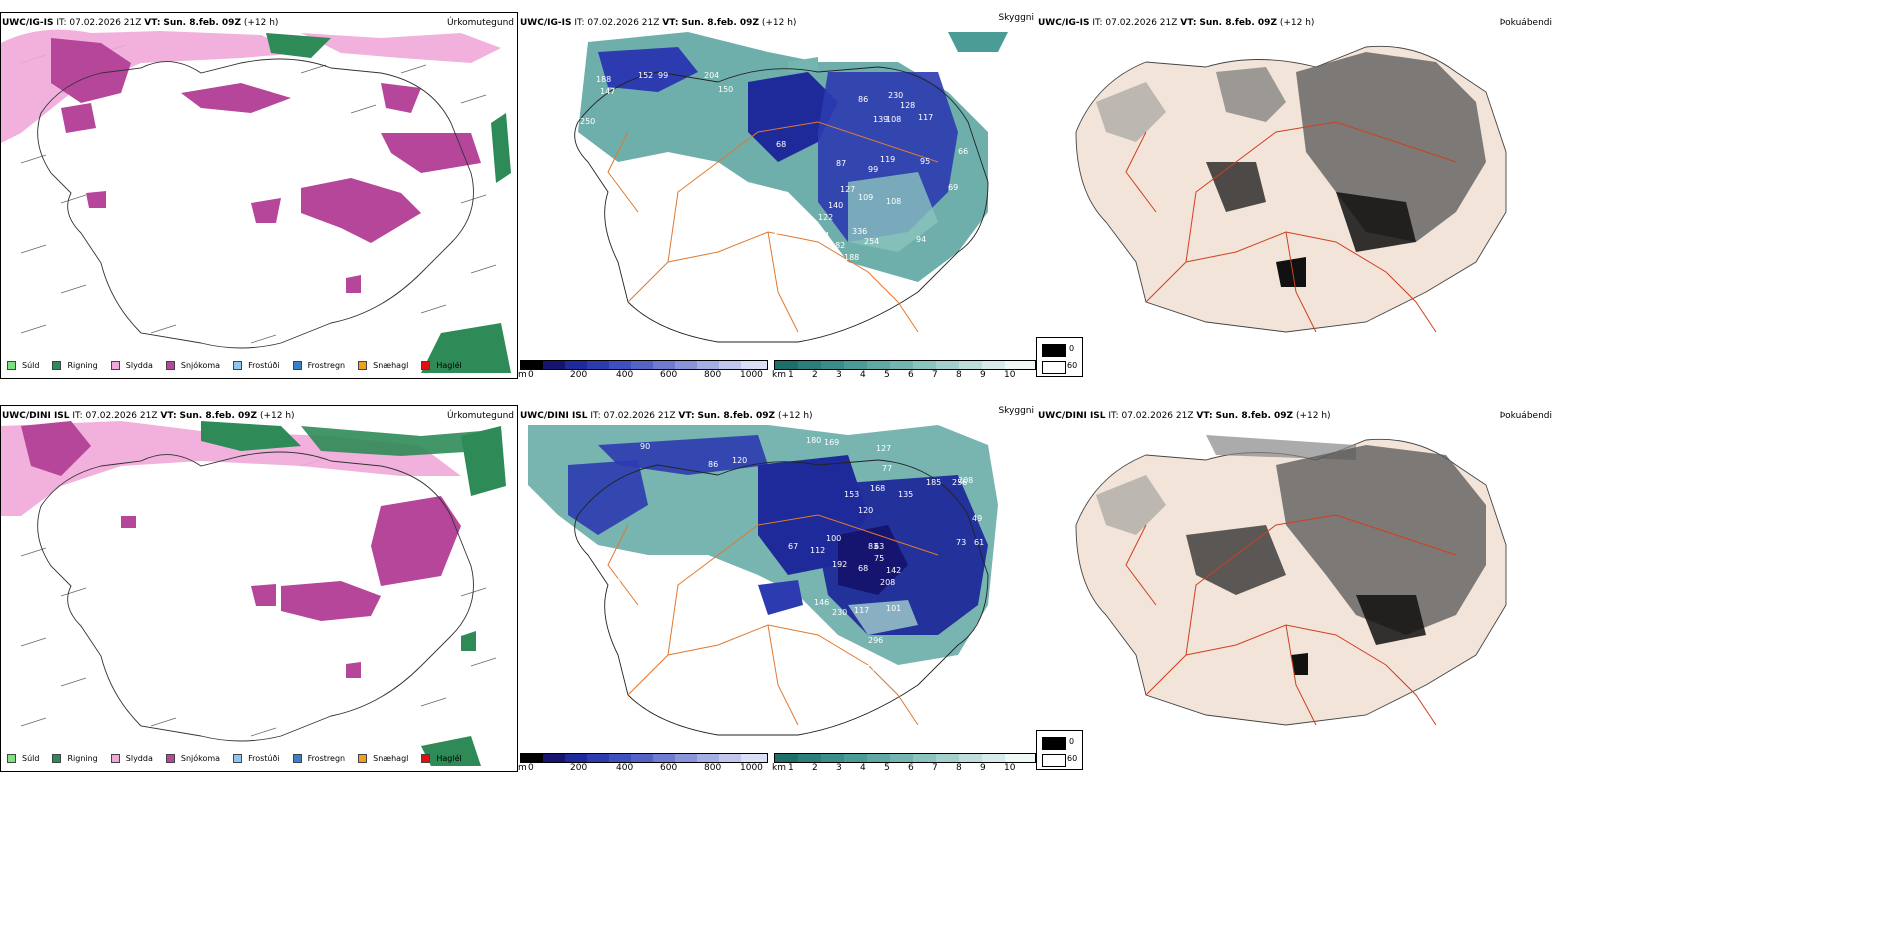 Image resolution: width=1900 pixels, height=950 pixels. What do you see at coordinates (82, 365) in the screenshot?
I see `legend-label: Rigning` at bounding box center [82, 365].